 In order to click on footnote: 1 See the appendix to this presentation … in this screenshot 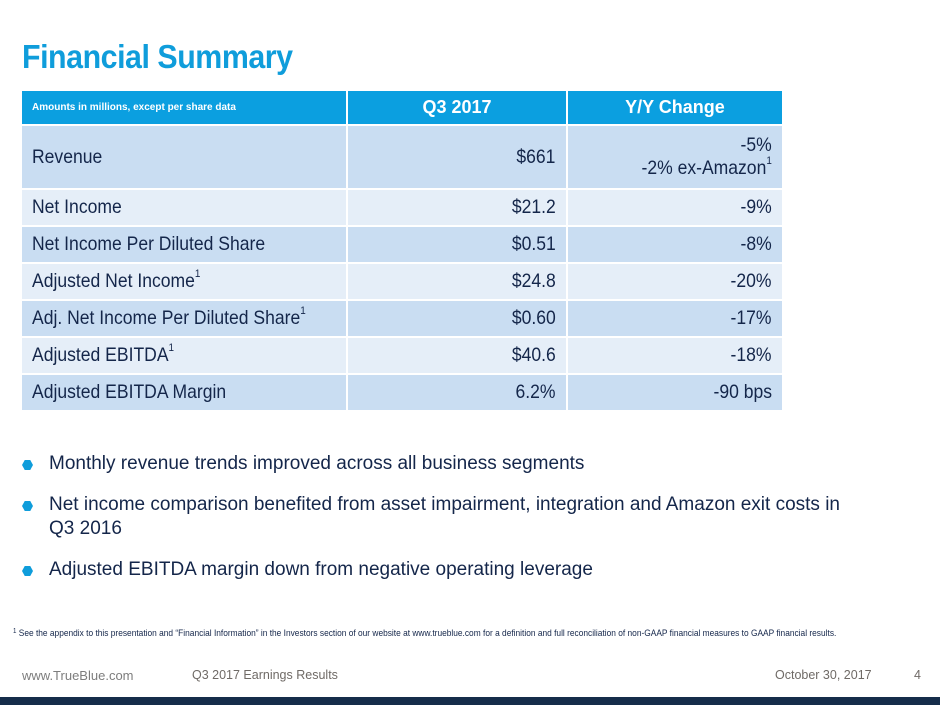, I will do `click(425, 633)`.